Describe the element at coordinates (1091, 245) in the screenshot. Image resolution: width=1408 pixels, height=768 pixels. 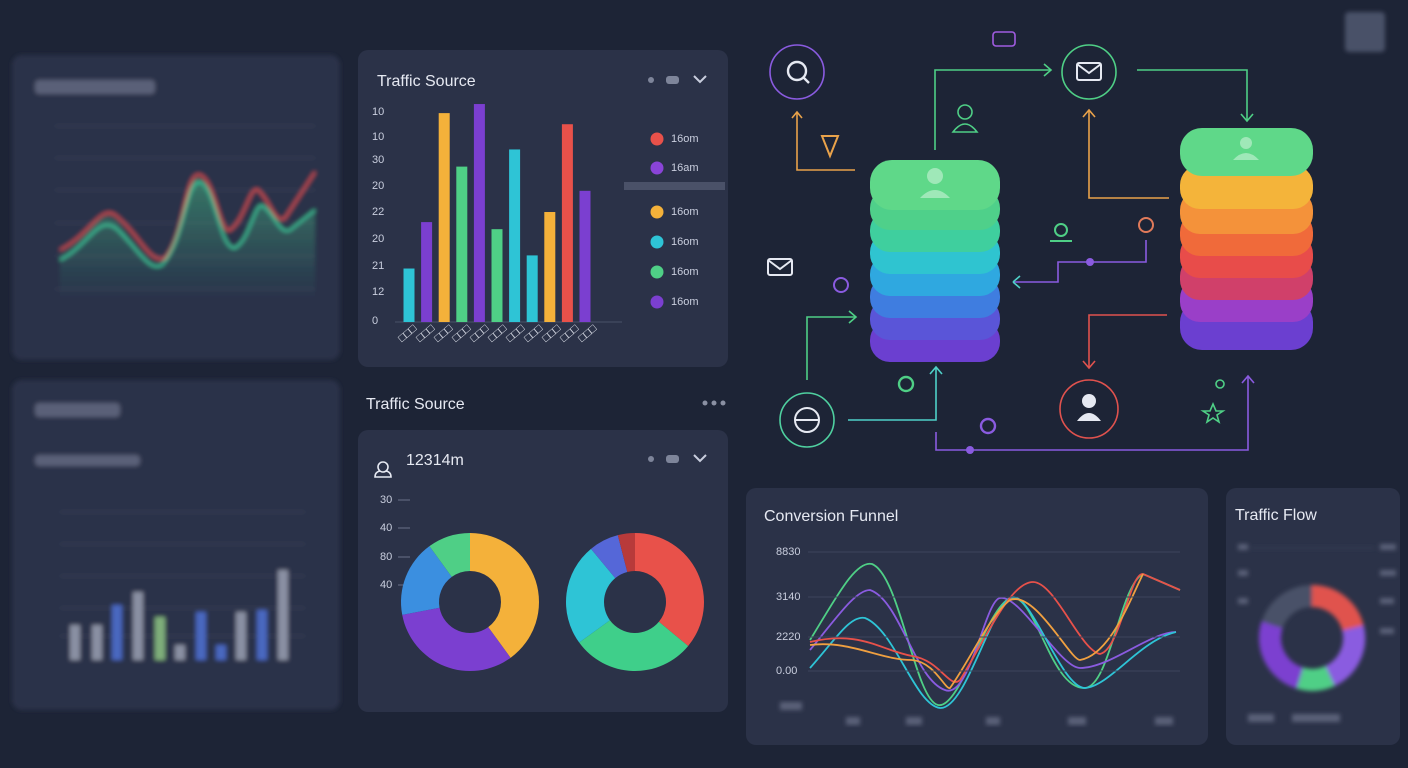
I see `data-stack` at that location.